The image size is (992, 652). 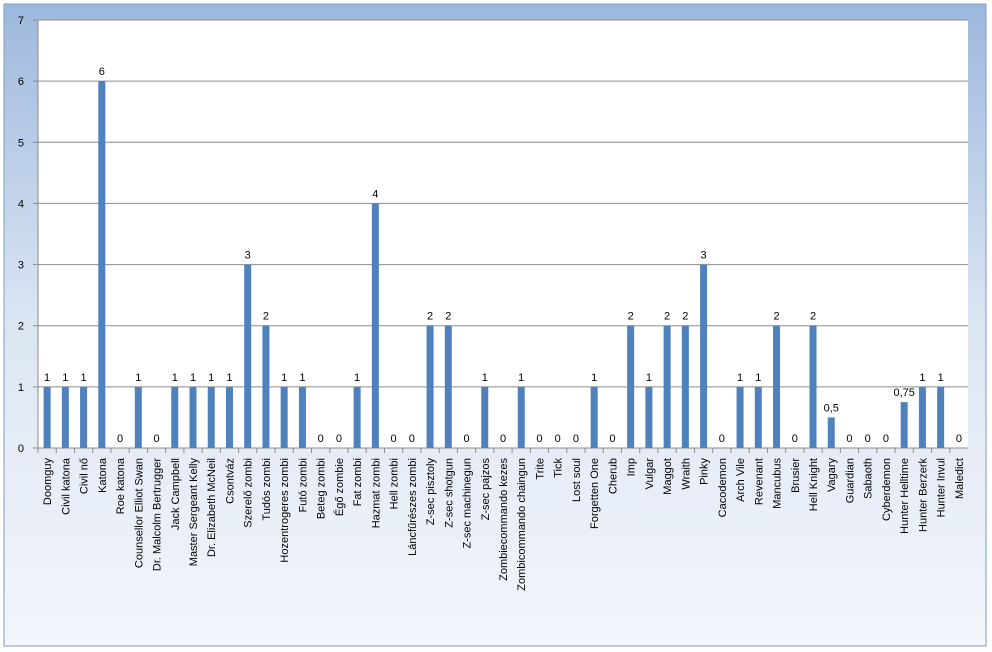 I want to click on x-tick-label: Forgetten One, so click(x=595, y=493).